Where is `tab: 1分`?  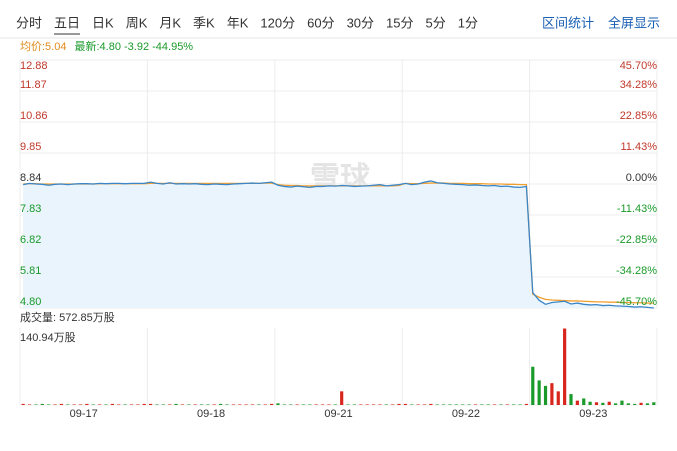 tab: 1分 is located at coordinates (468, 22).